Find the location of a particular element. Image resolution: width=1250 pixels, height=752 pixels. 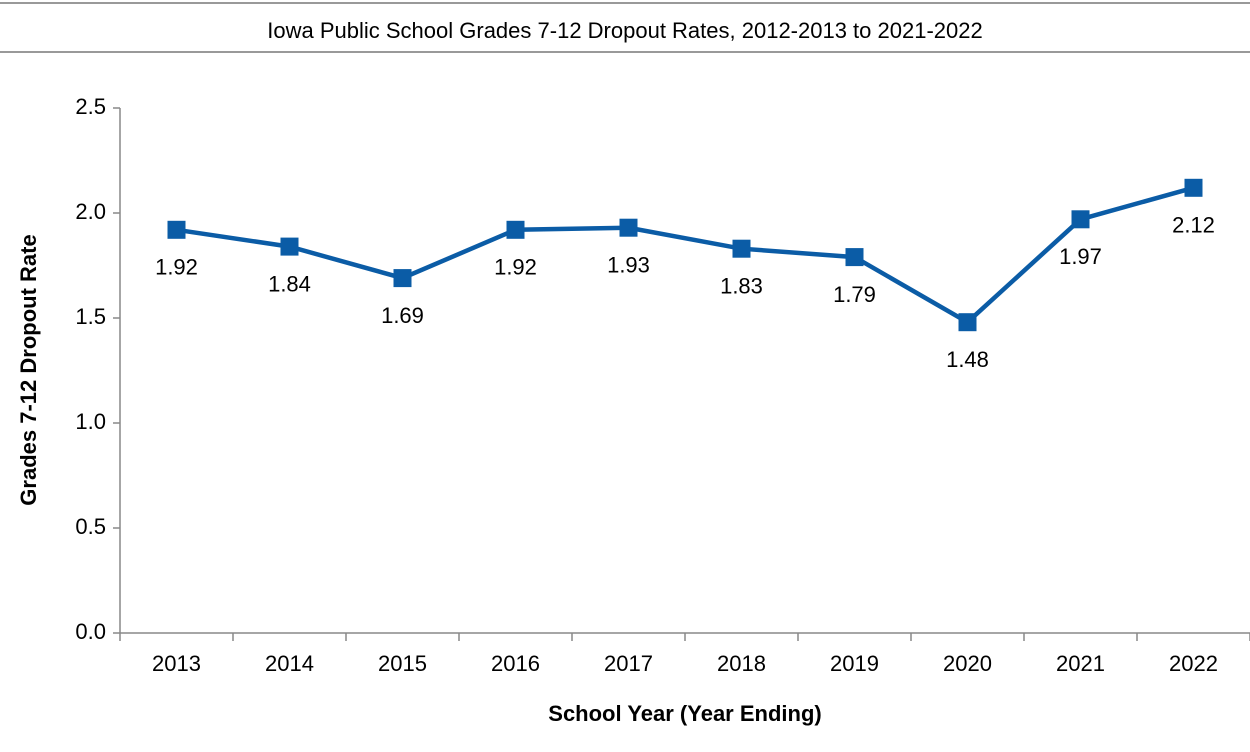

x-tick-label: 2016 is located at coordinates (515, 663).